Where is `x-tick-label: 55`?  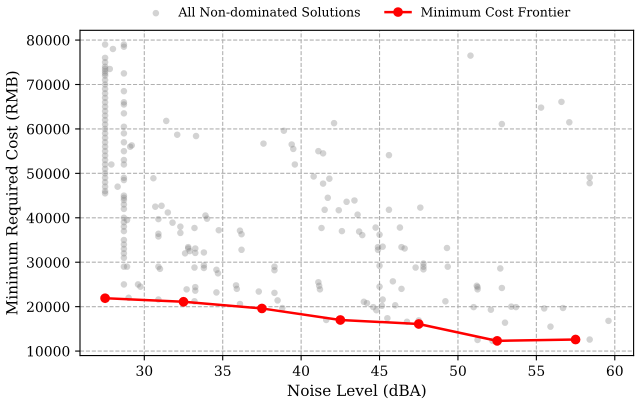 x-tick-label: 55 is located at coordinates (536, 371).